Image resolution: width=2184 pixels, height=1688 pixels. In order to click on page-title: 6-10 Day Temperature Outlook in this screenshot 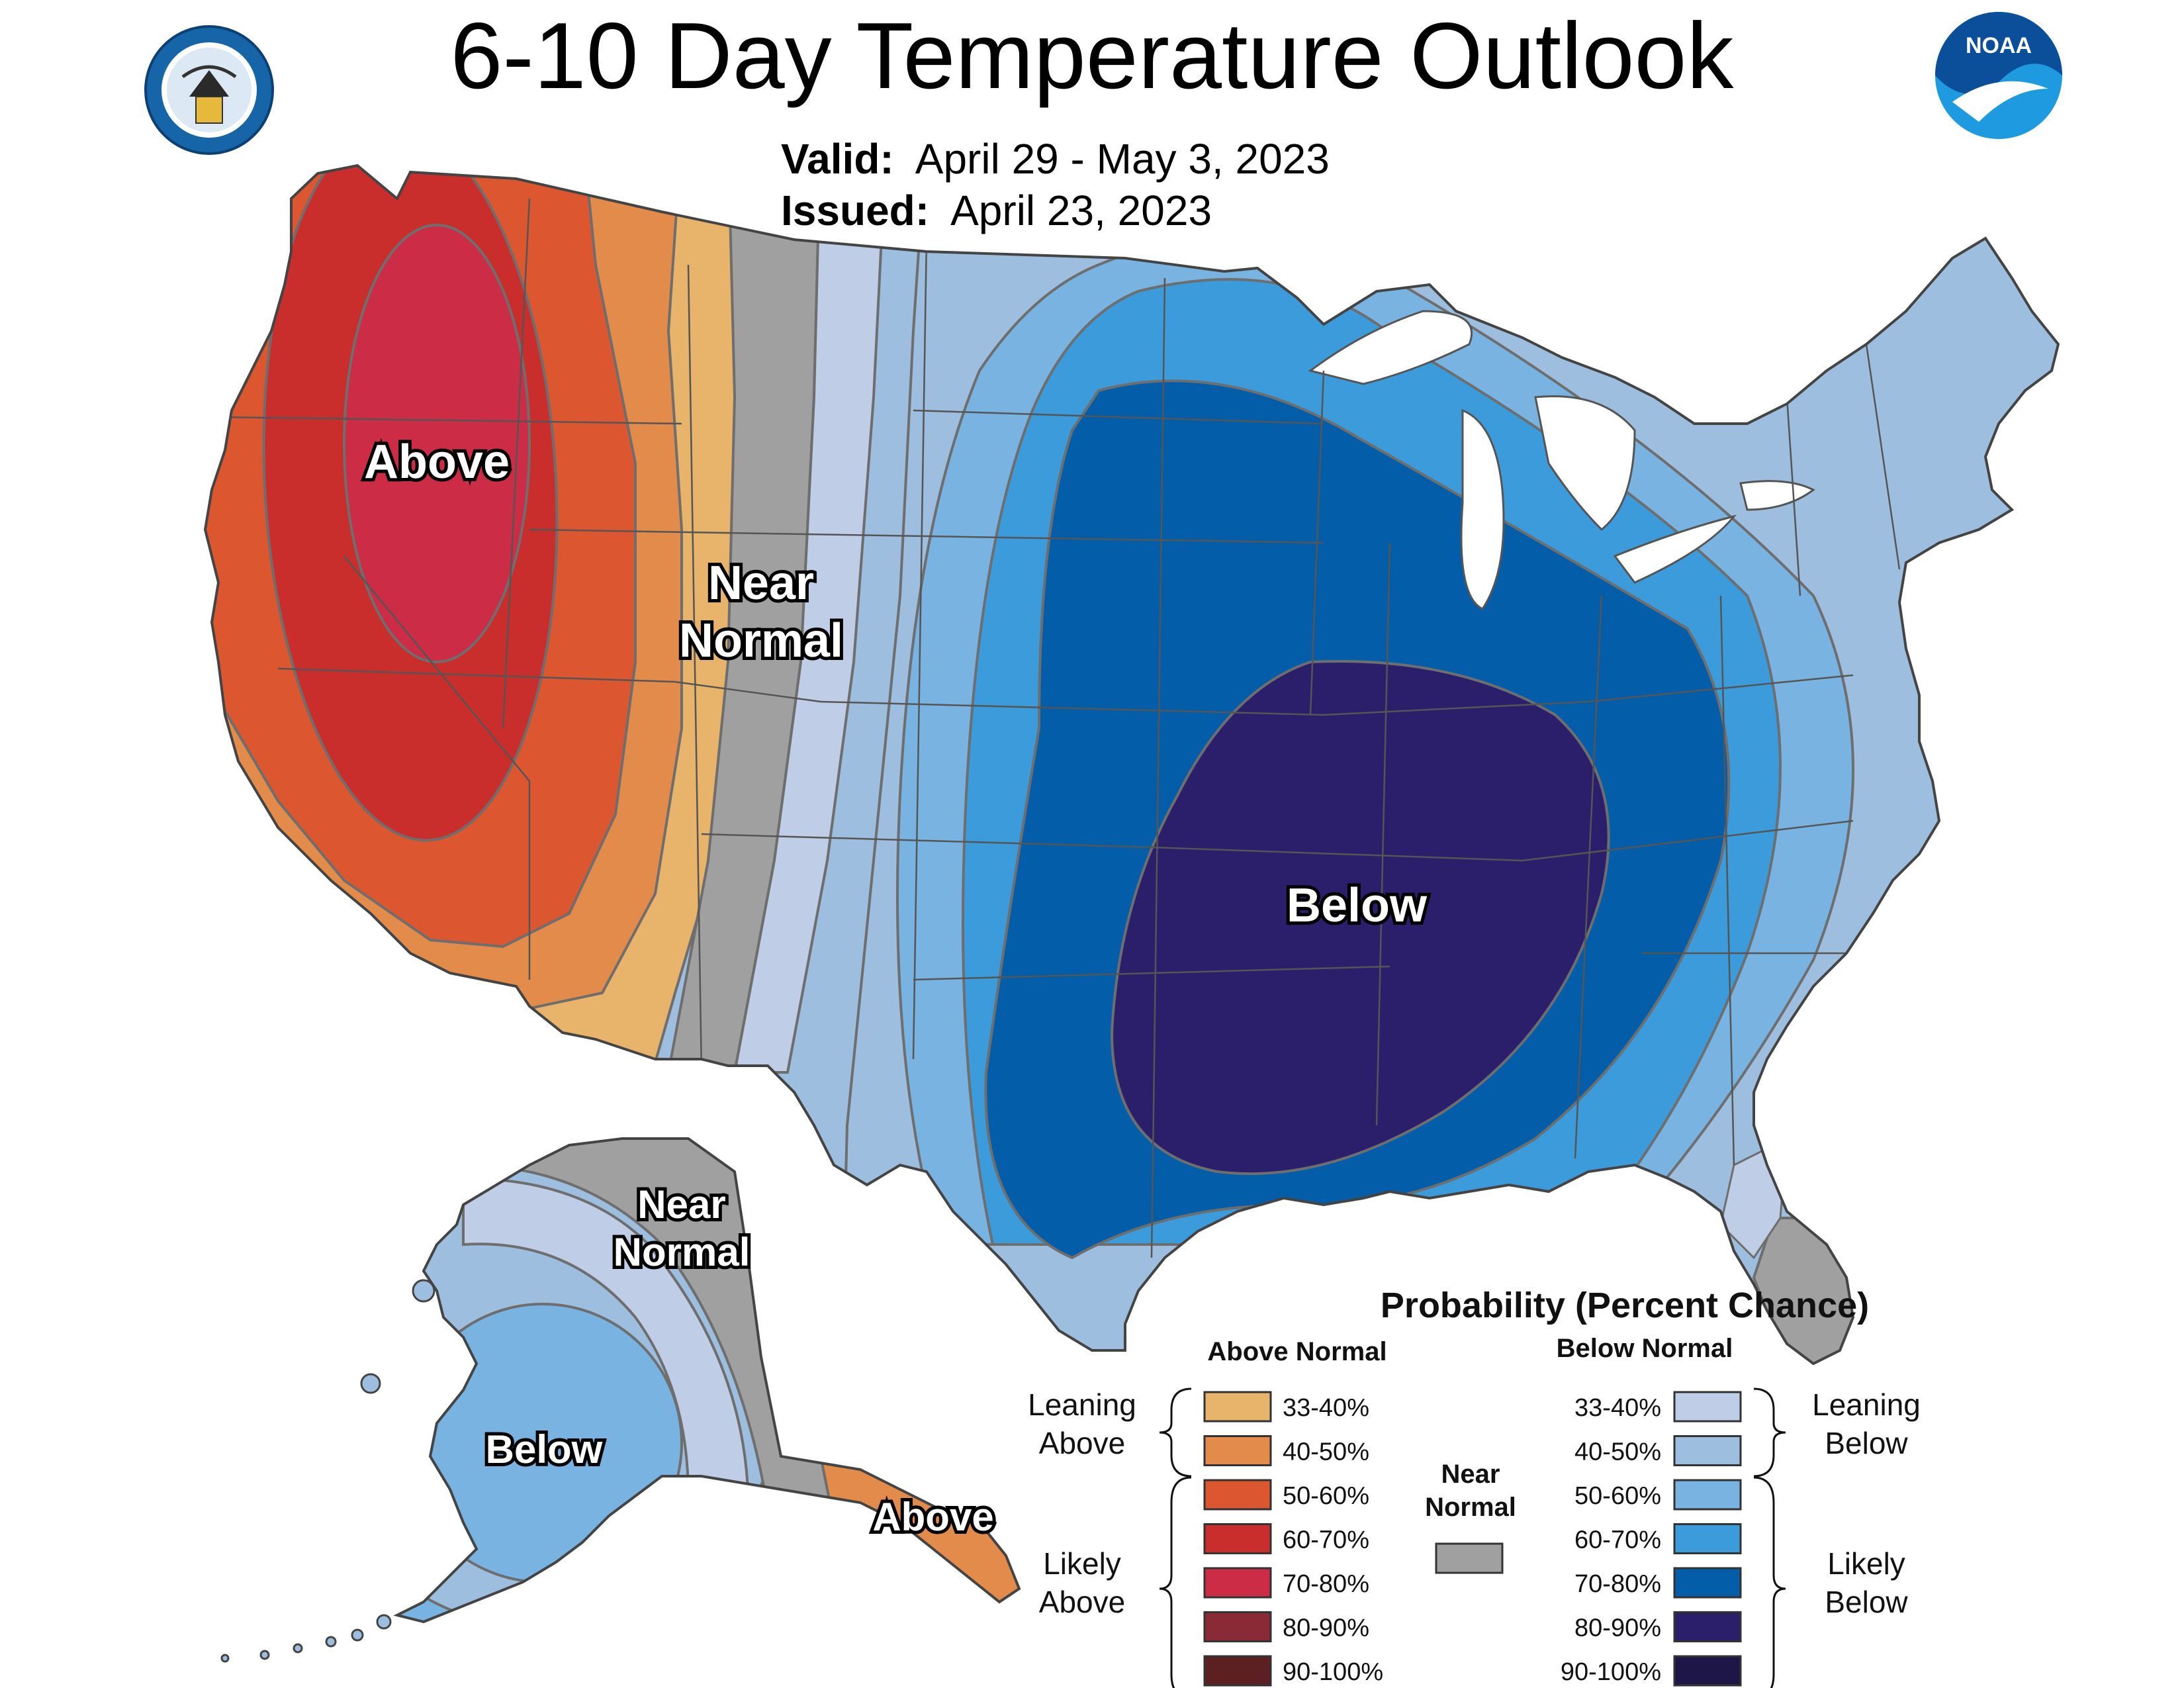, I will do `click(1092, 56)`.